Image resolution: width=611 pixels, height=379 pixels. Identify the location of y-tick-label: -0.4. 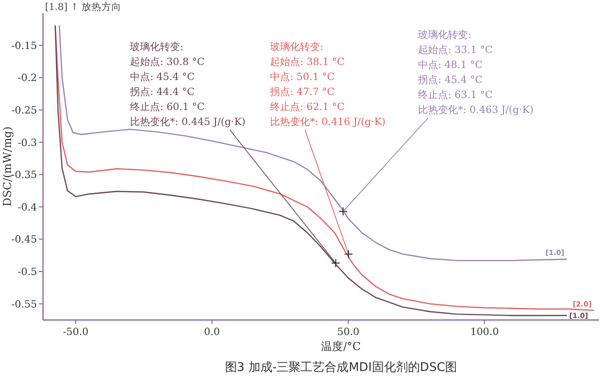
(27, 208).